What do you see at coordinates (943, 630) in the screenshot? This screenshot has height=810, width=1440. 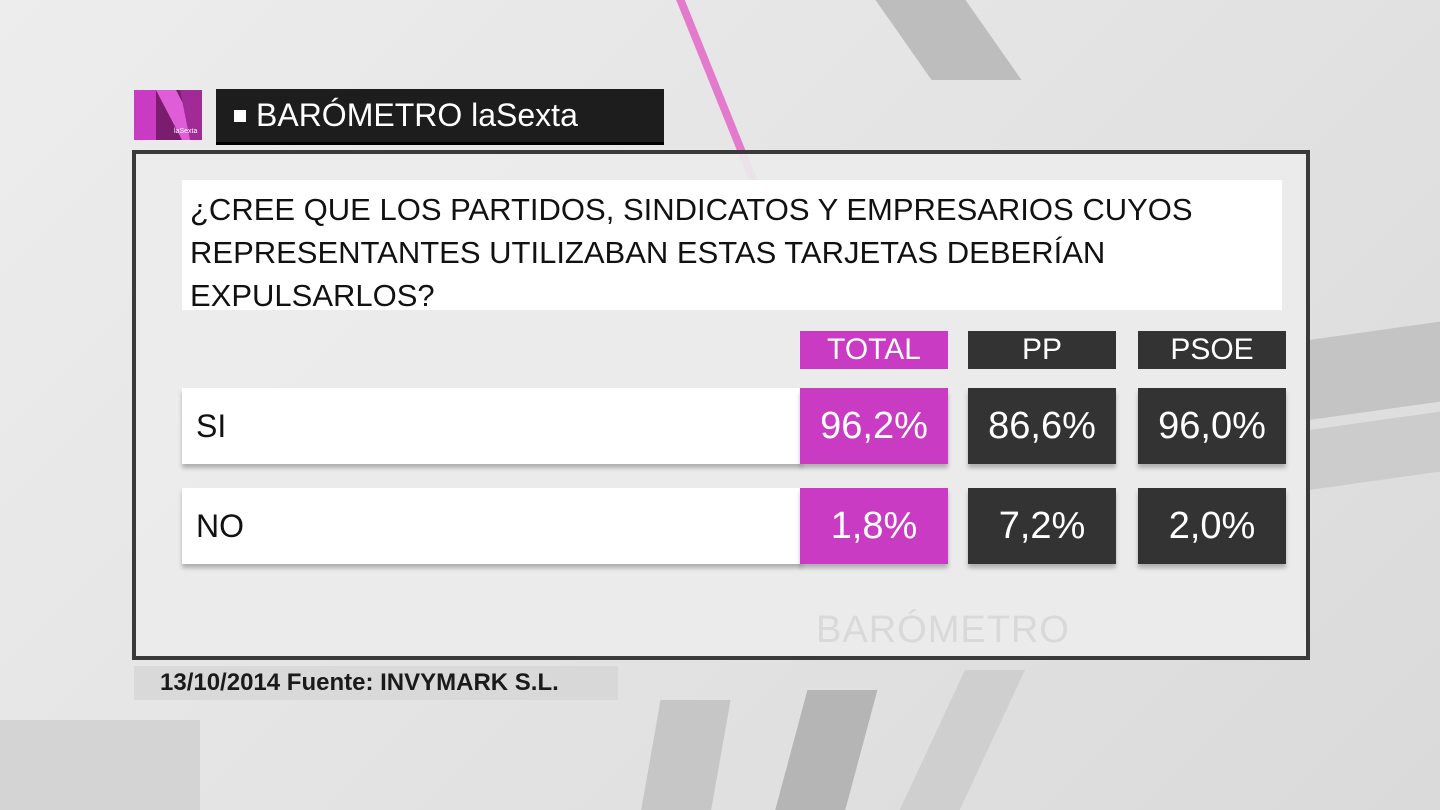 I see `watermark-text: BARÓMETRO` at bounding box center [943, 630].